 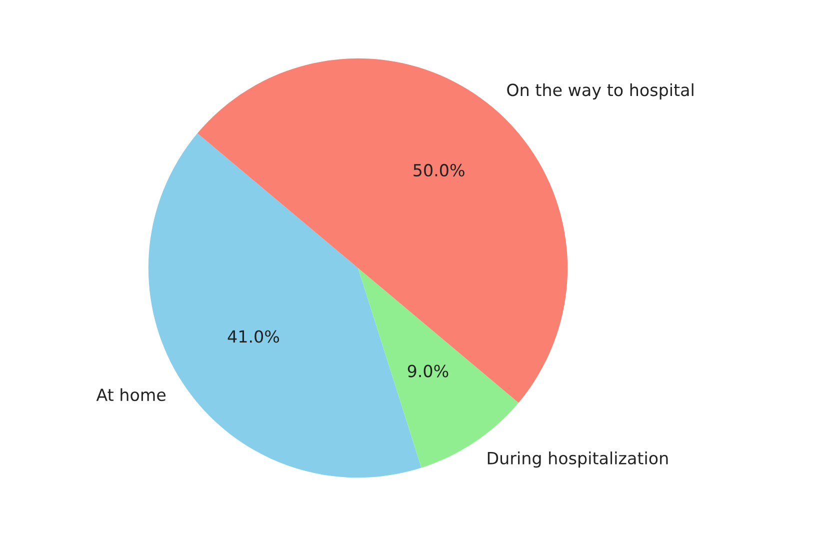 What do you see at coordinates (578, 460) in the screenshot?
I see `slice-label: During hospitalization` at bounding box center [578, 460].